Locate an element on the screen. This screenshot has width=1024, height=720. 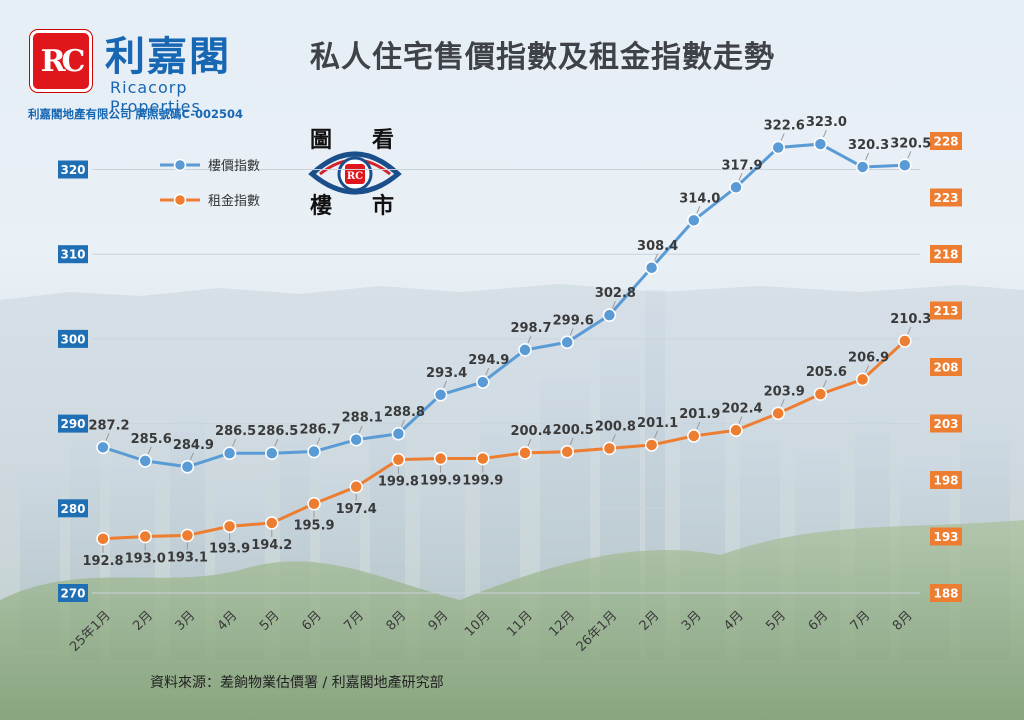
data-source-note: 資料來源：差餉物業估價署 / 利嘉閣地產研究部 is located at coordinates (297, 683).